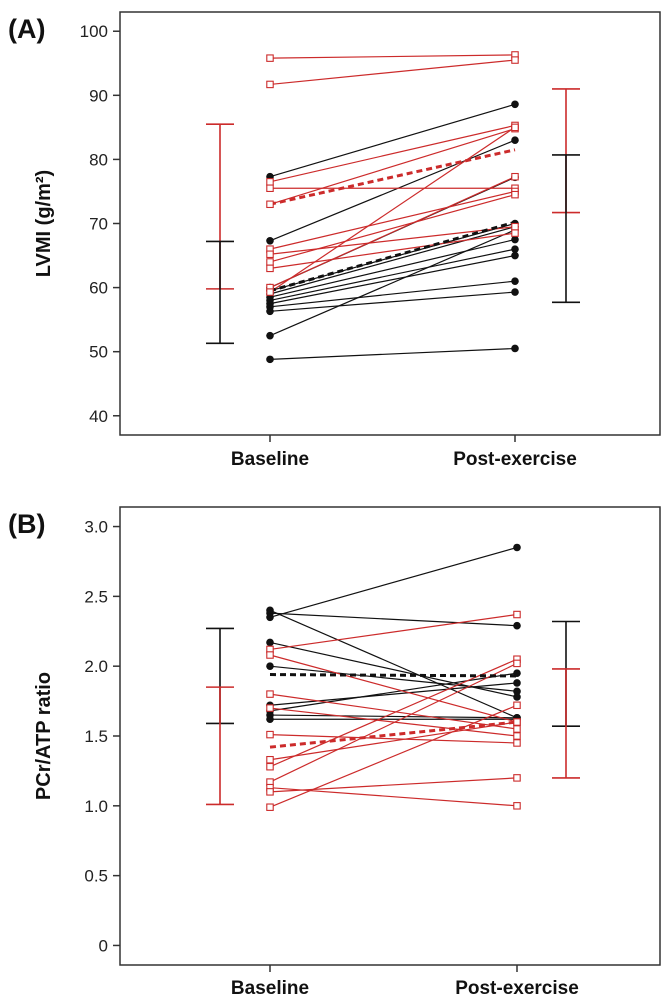  I want to click on y-tick-label: 40, so click(98, 416).